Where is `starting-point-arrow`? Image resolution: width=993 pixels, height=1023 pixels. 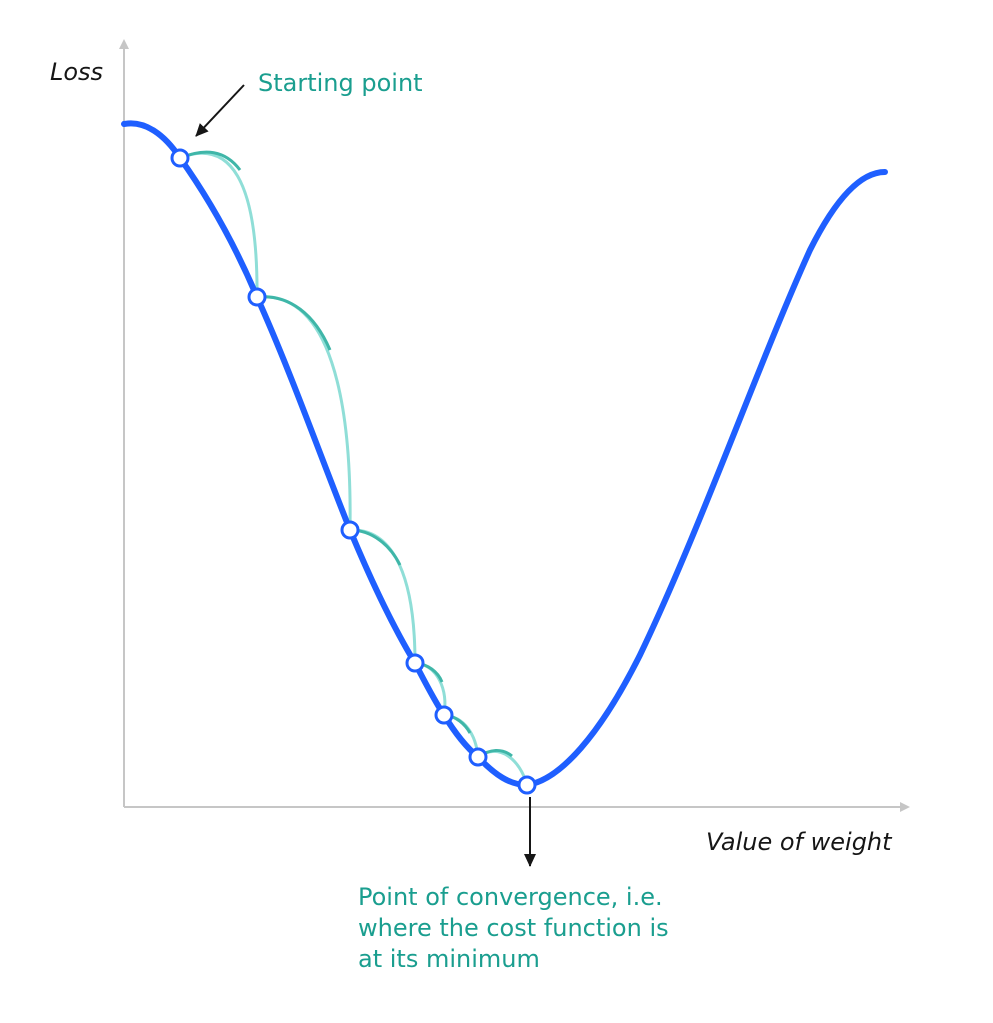
starting-point-arrow is located at coordinates (220, 110).